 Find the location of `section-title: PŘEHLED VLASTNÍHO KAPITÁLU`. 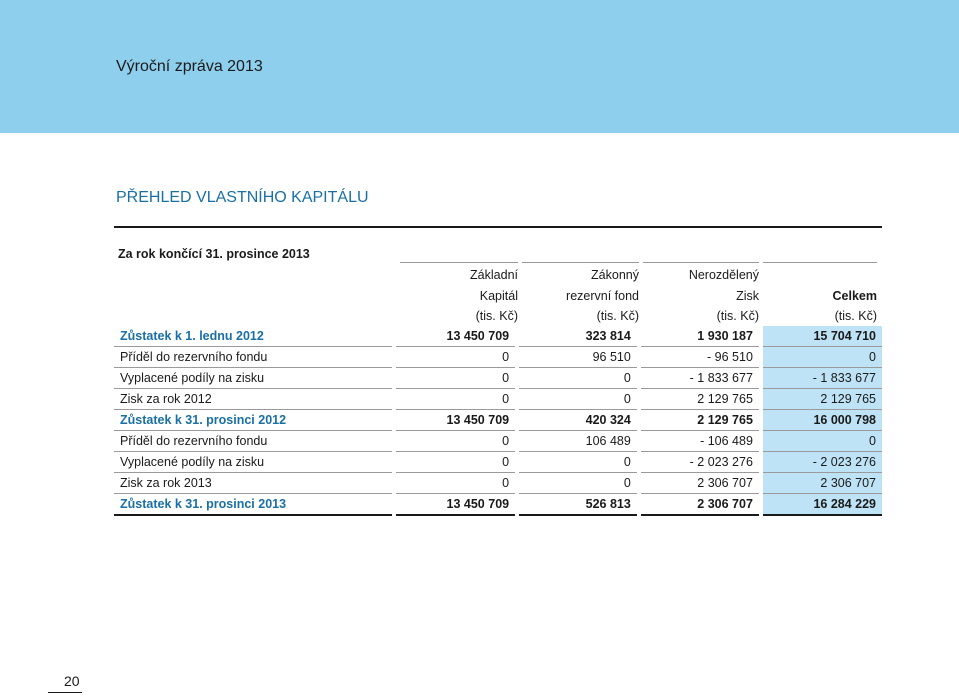

section-title: PŘEHLED VLASTNÍHO KAPITÁLU is located at coordinates (242, 197).